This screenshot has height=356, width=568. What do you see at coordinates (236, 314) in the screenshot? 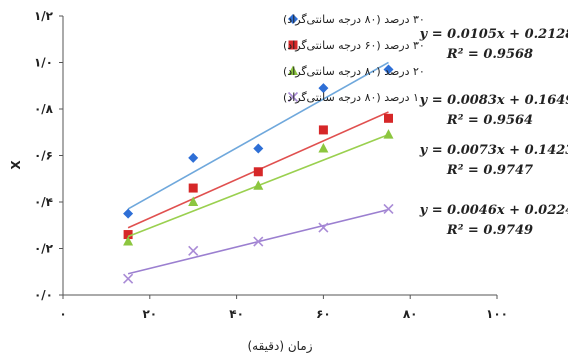
I see `x-tick-label: ۴۰` at bounding box center [236, 314].